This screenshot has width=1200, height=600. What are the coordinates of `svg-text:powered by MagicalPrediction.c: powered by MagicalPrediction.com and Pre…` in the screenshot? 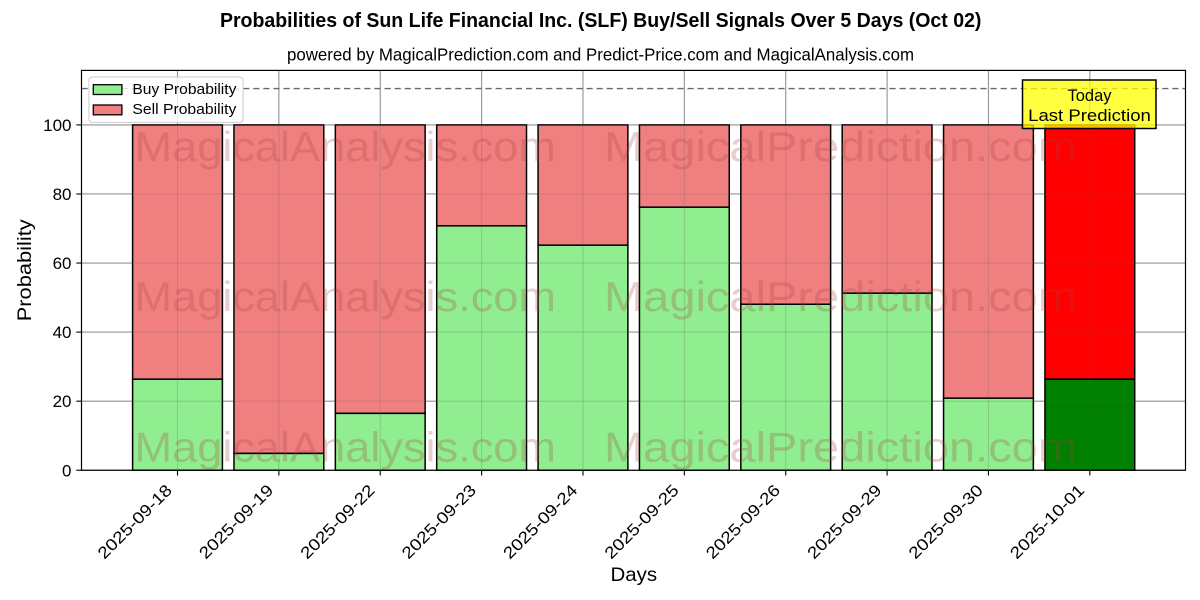 It's located at (600, 55).